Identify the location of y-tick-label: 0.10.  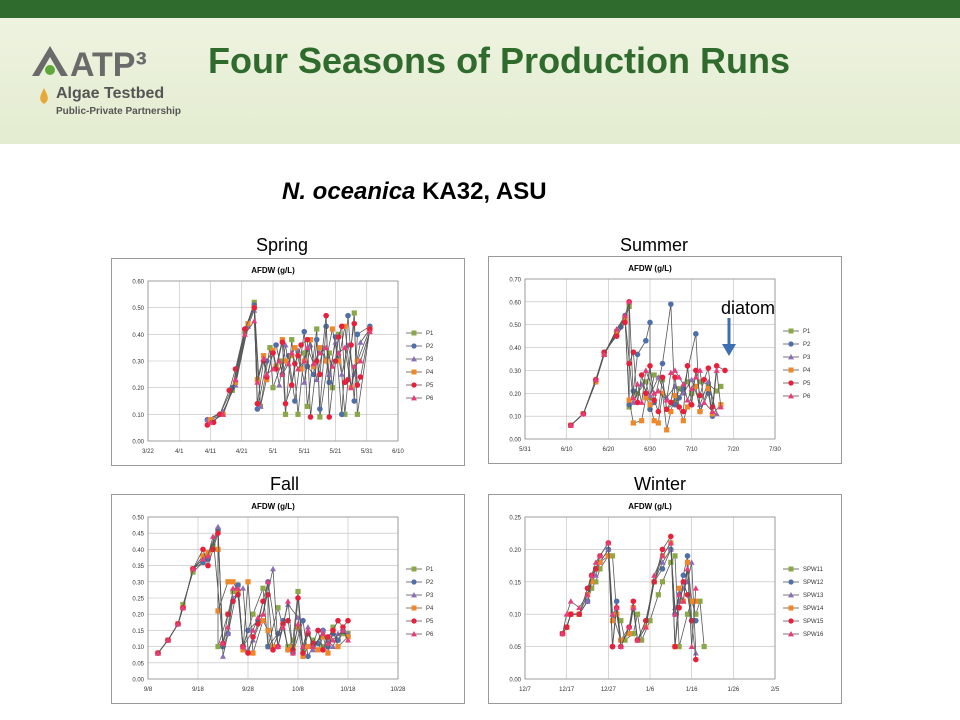
(138, 648).